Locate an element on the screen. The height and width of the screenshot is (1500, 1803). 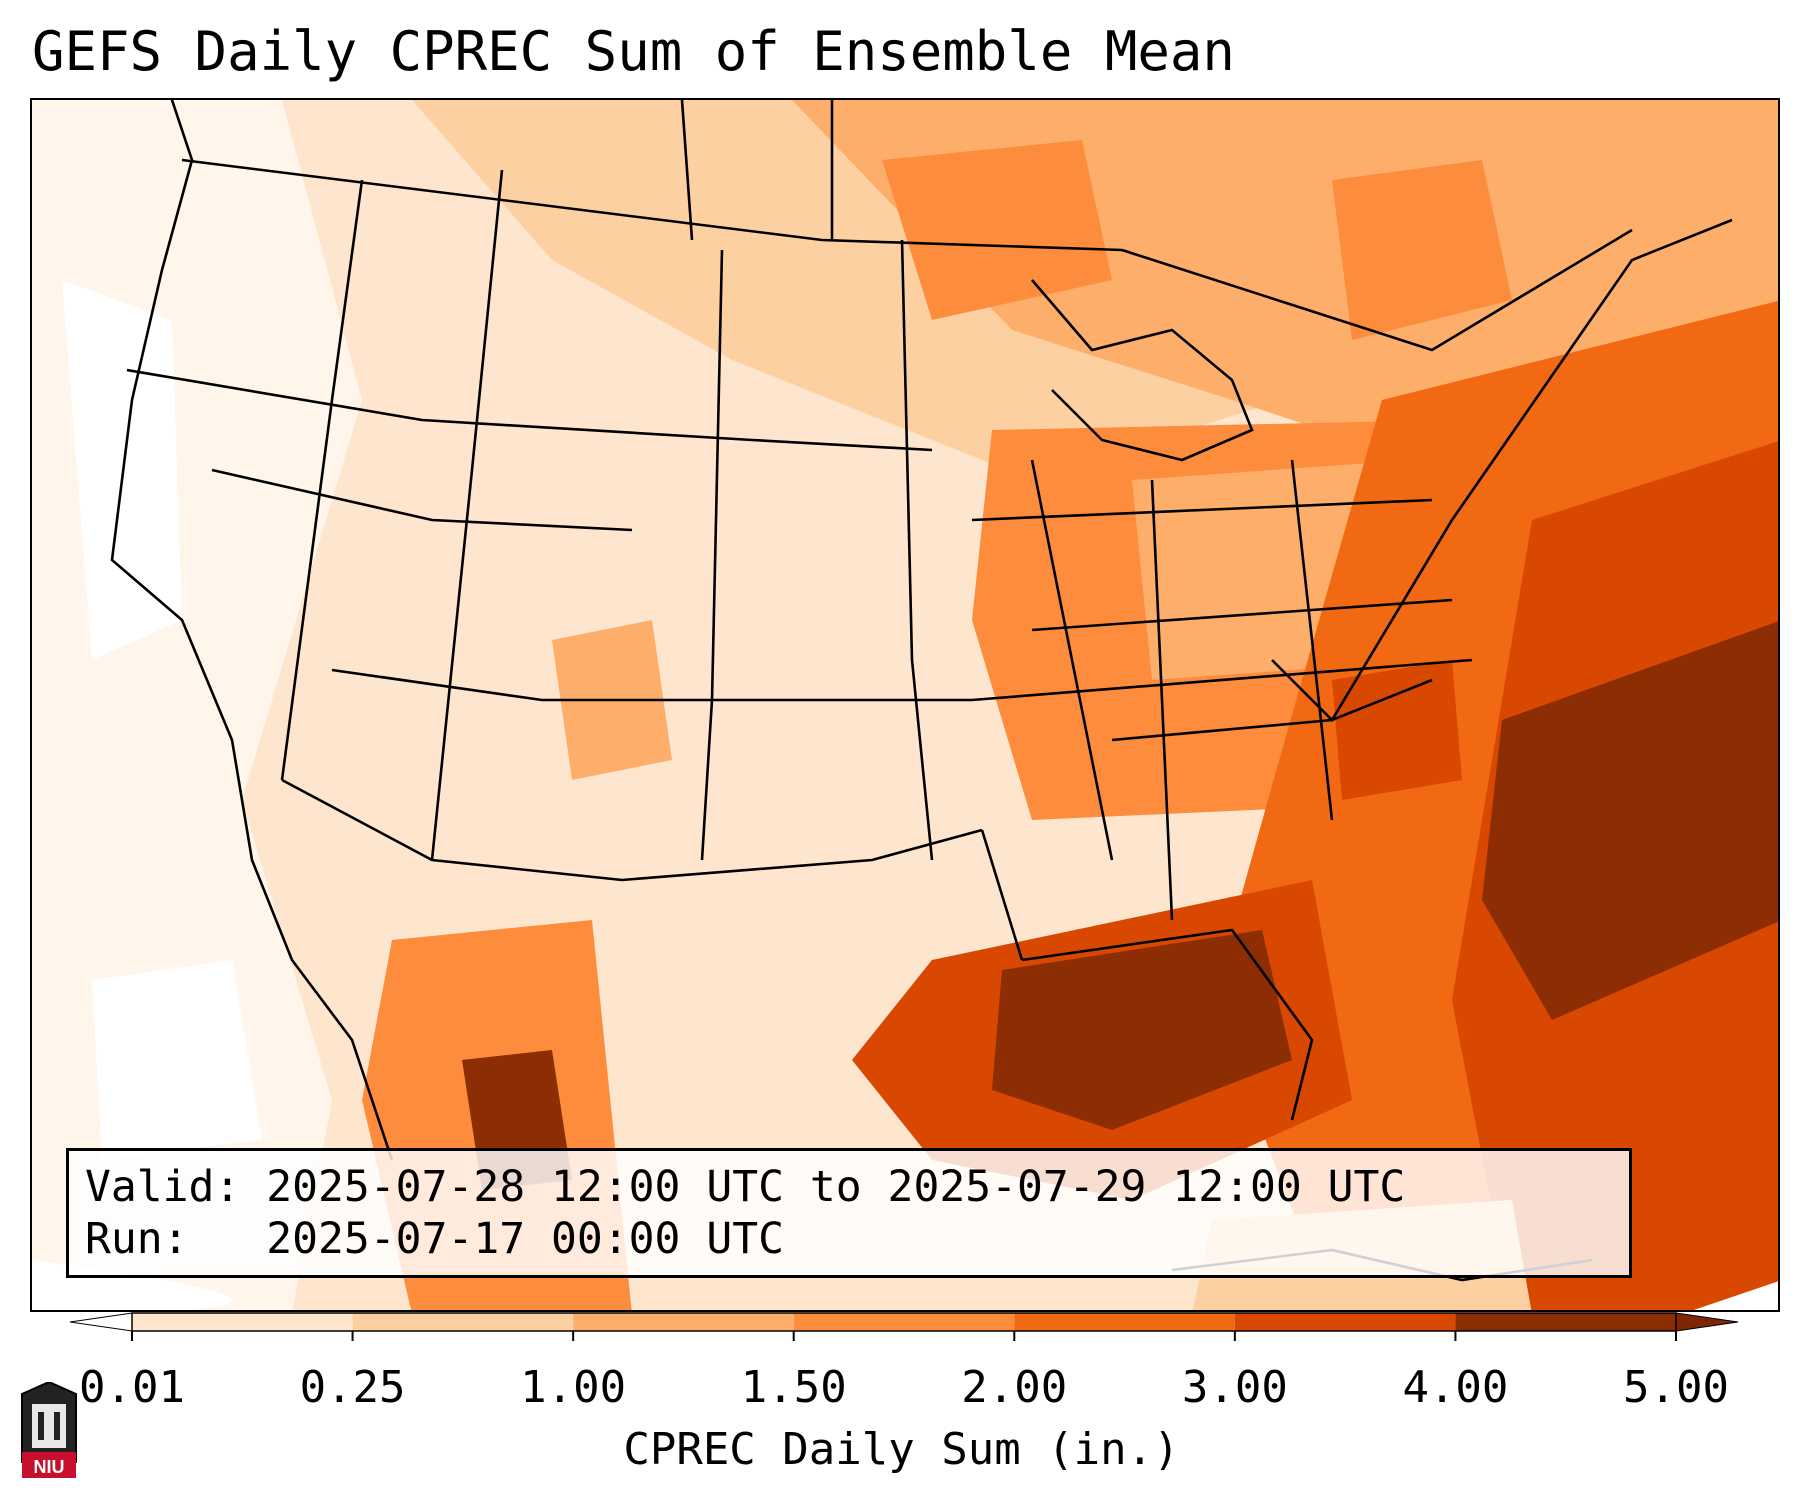
colorbar is located at coordinates (904, 1330).